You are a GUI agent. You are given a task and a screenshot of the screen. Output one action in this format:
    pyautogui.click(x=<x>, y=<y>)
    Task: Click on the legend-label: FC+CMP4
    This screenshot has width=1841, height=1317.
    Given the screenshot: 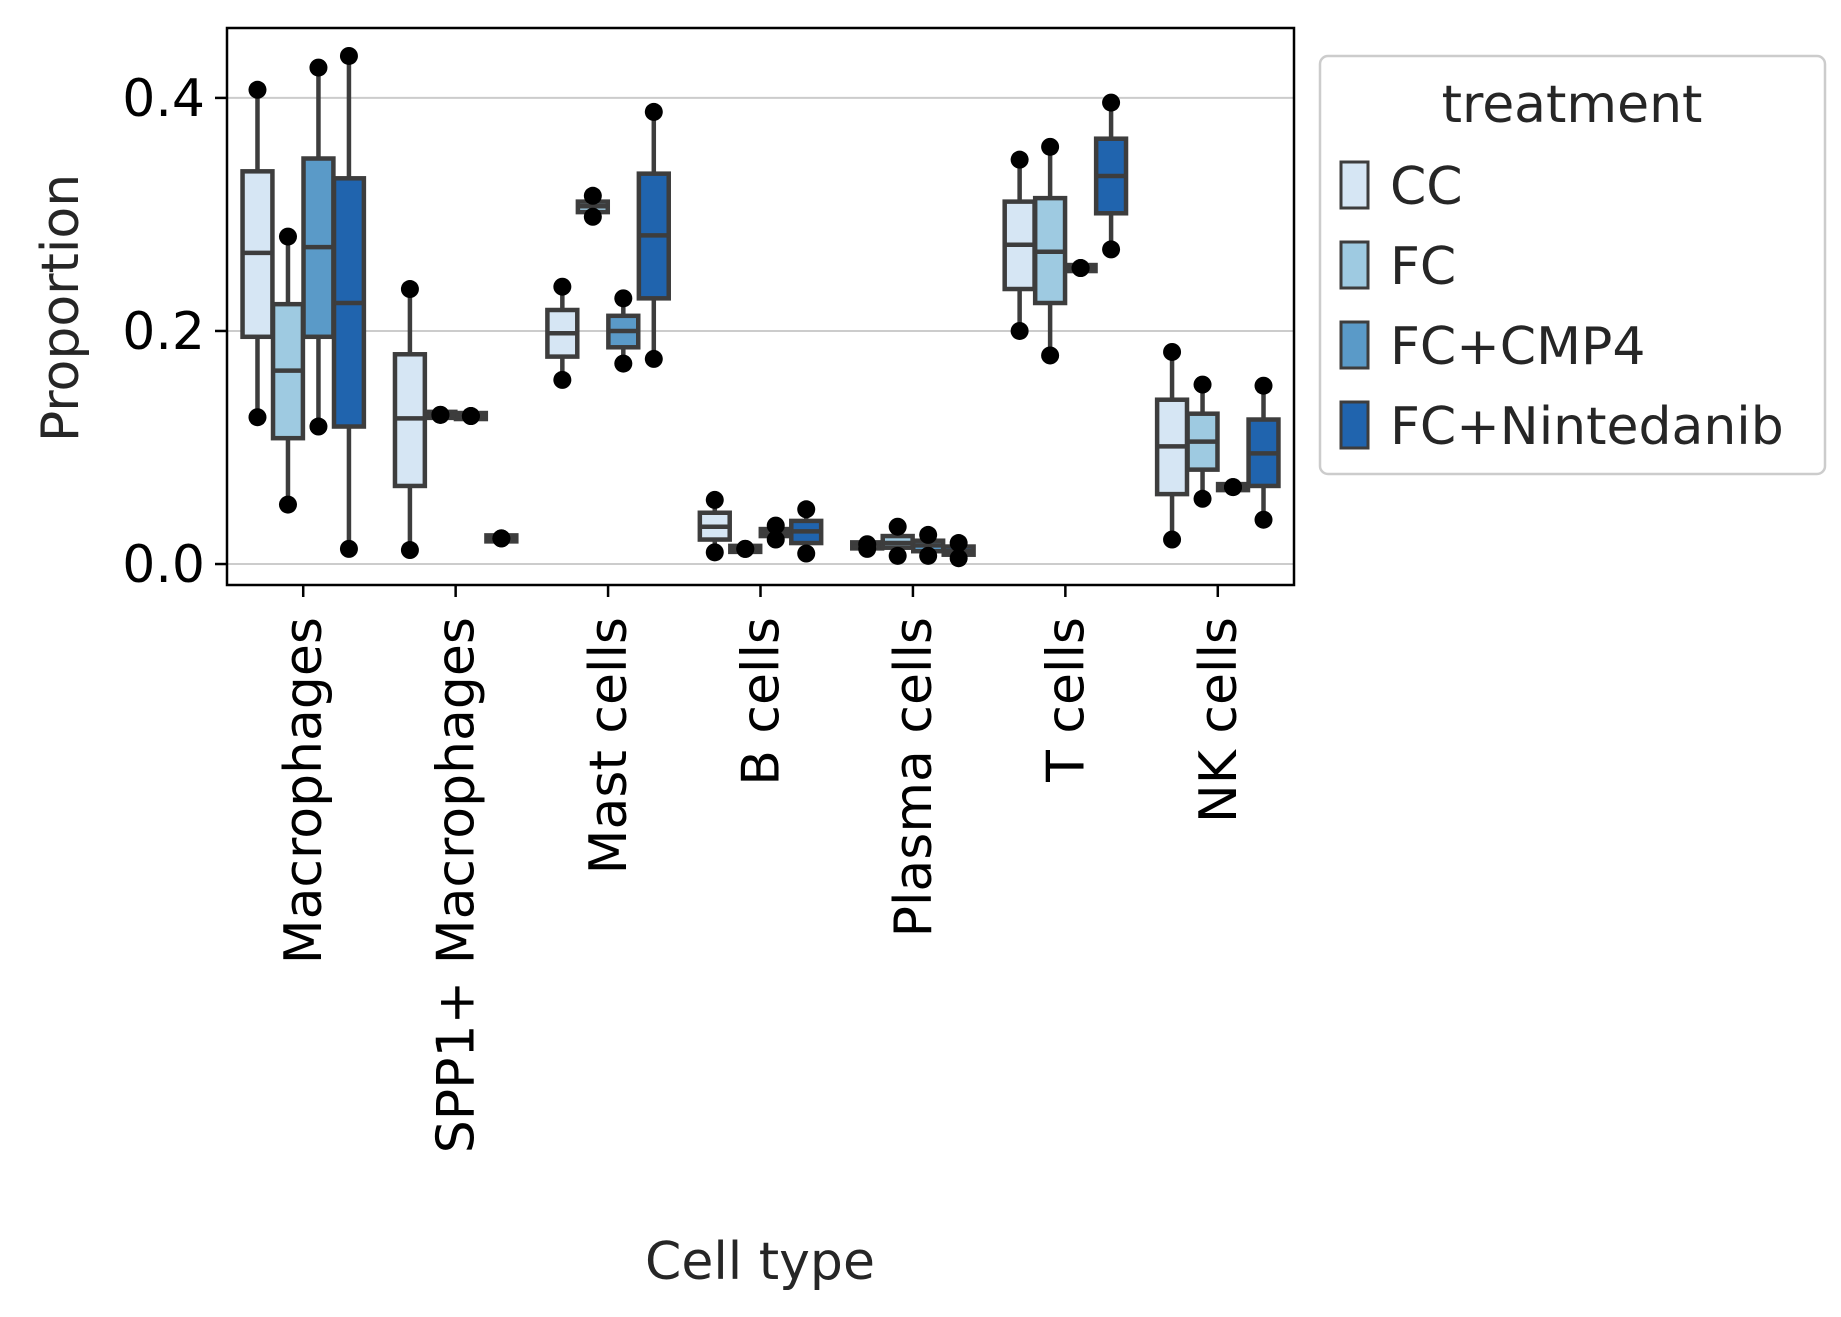 What is the action you would take?
    pyautogui.click(x=1517, y=347)
    